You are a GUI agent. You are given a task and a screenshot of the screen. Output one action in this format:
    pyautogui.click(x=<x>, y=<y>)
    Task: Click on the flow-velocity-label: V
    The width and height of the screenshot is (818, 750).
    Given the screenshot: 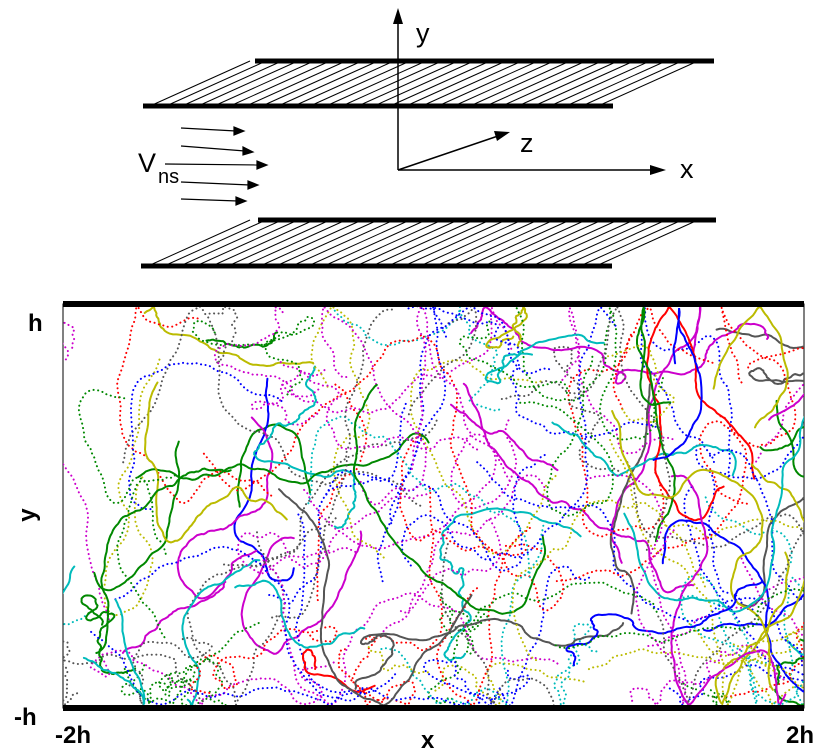 What is the action you would take?
    pyautogui.click(x=147, y=163)
    